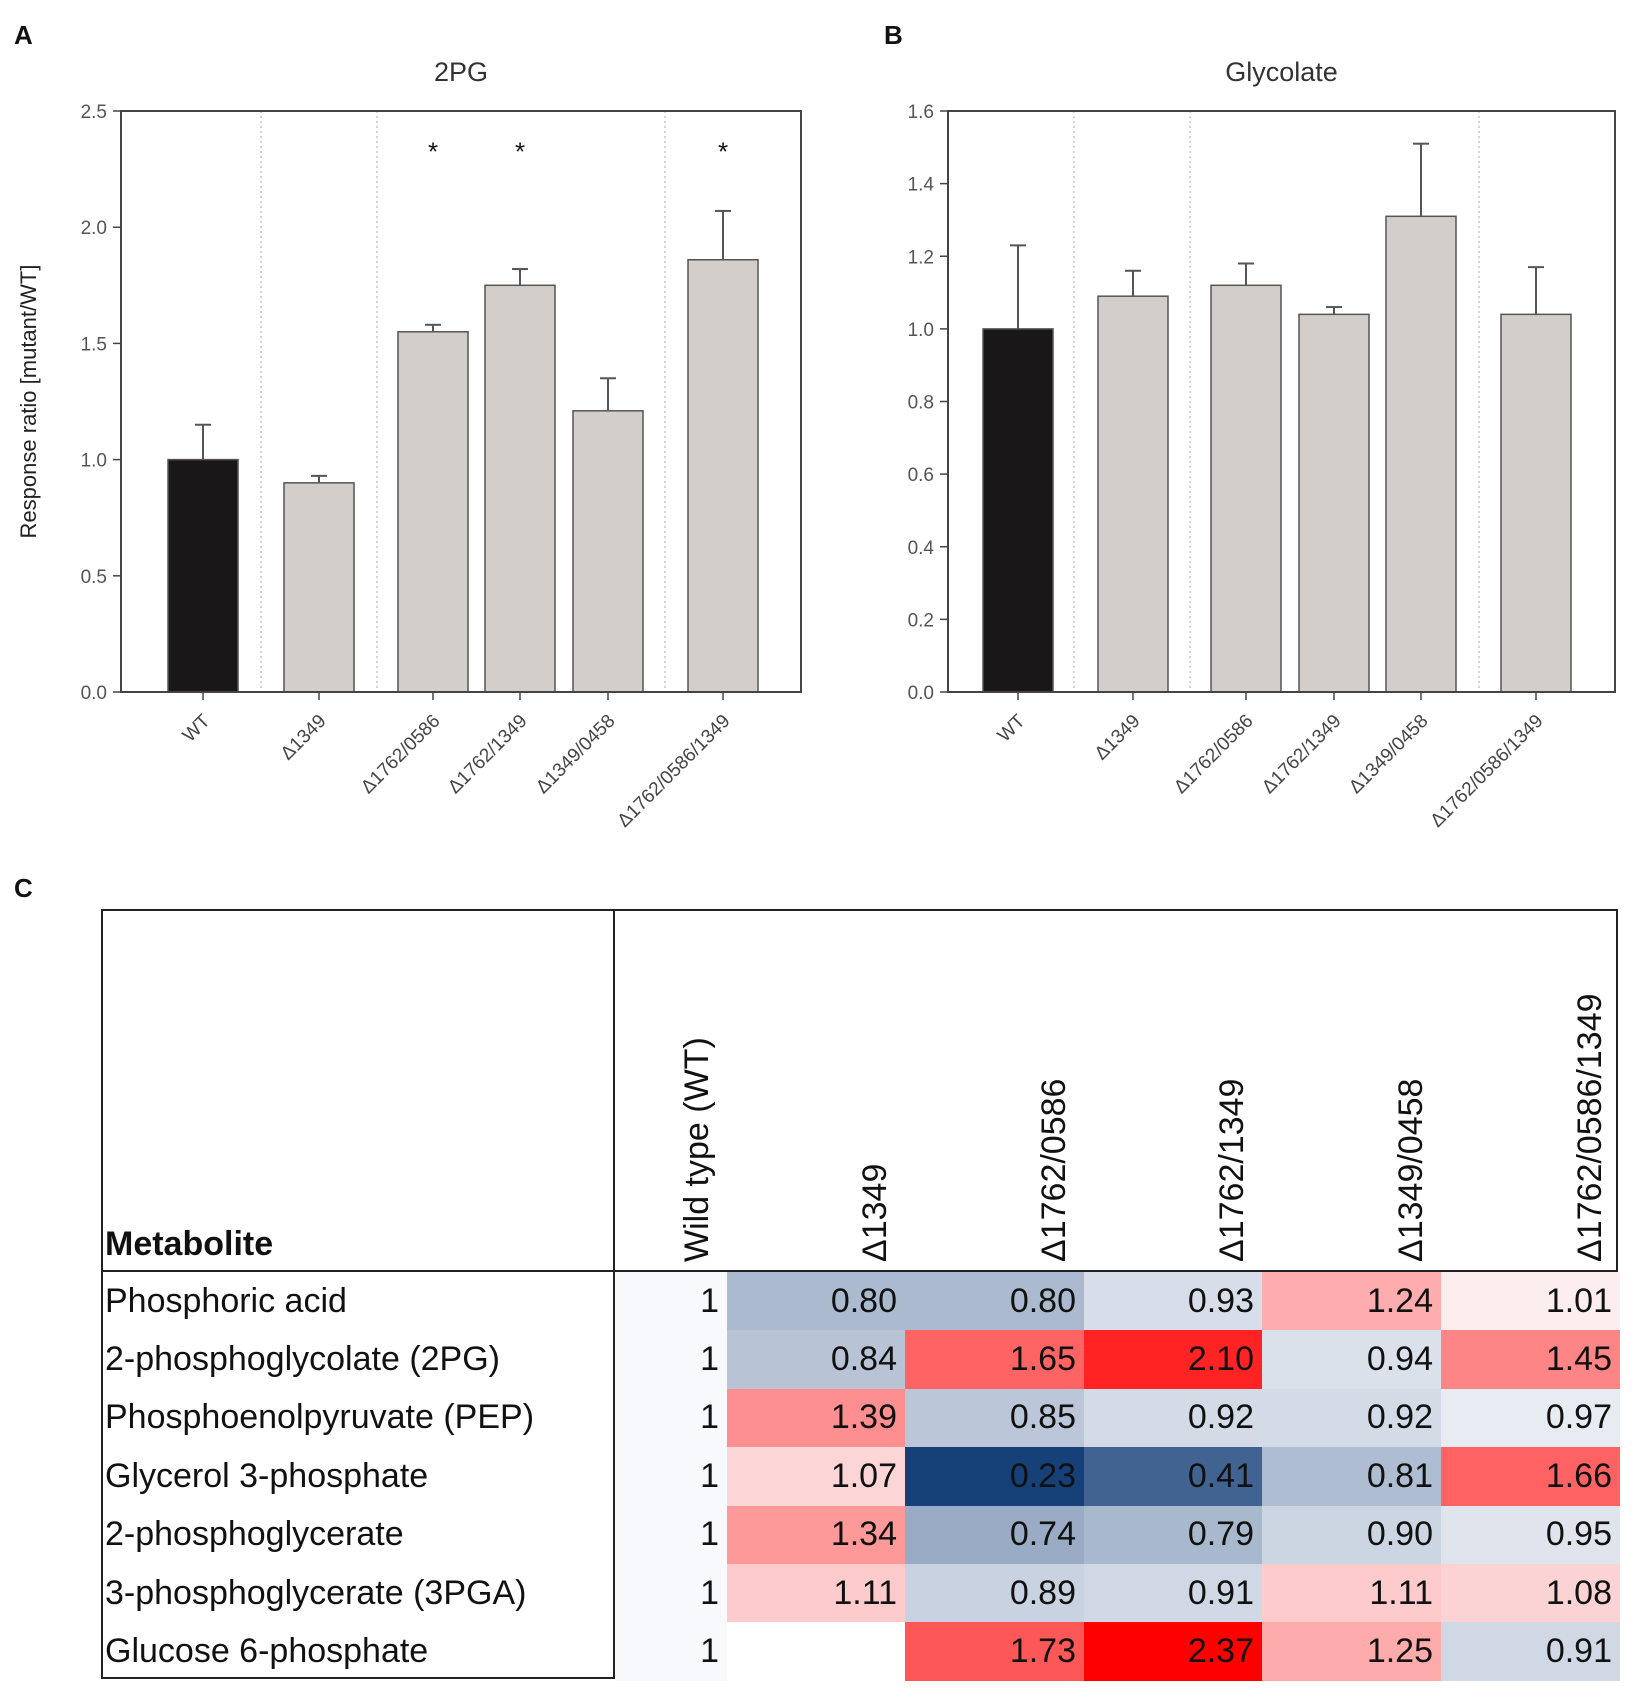  Describe the element at coordinates (614, 1294) in the screenshot. I see `column-divider` at that location.